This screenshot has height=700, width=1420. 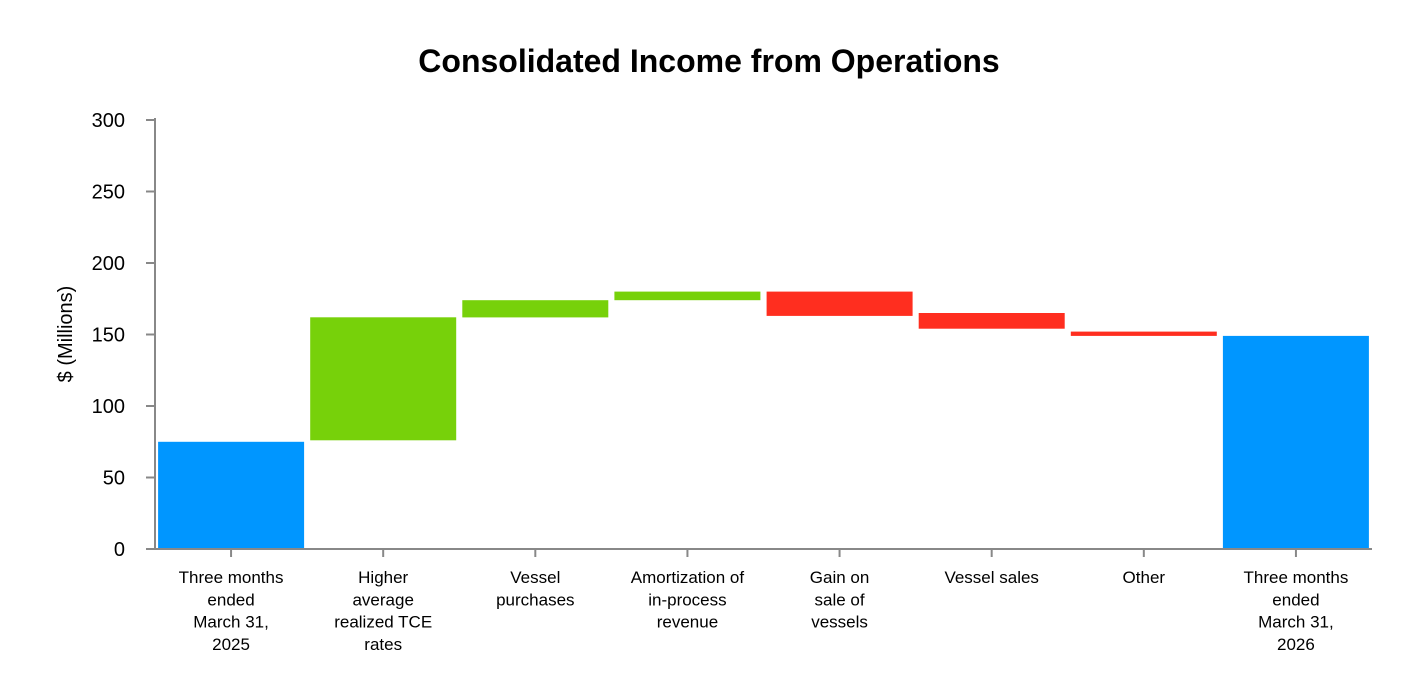 What do you see at coordinates (1295, 611) in the screenshot?
I see `x-category-label: Three months ended March 31, 2026` at bounding box center [1295, 611].